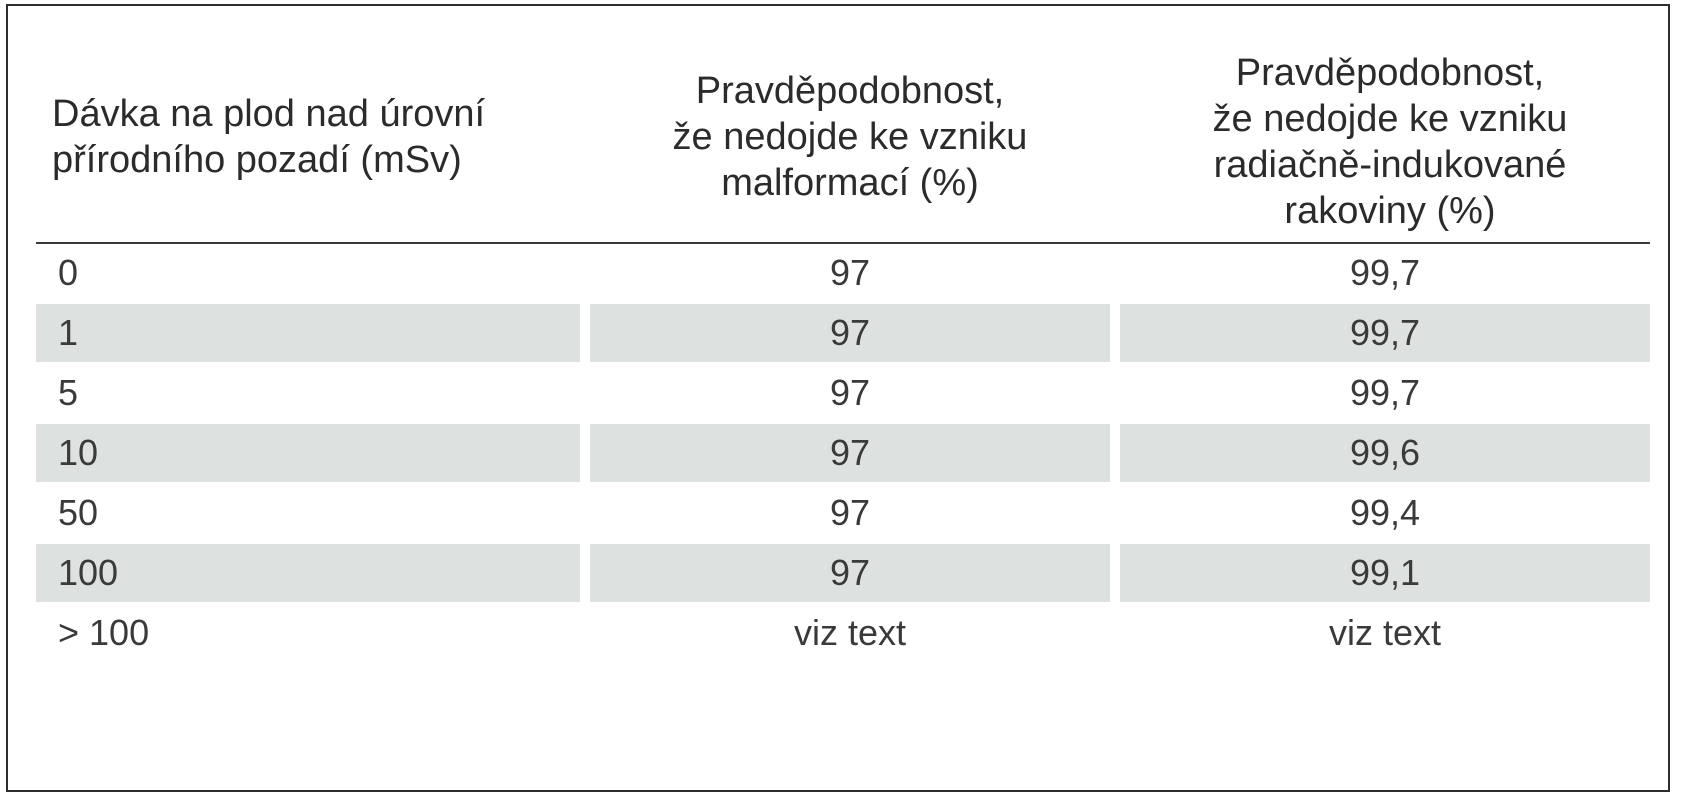  Describe the element at coordinates (1385, 453) in the screenshot. I see `cell-cancer: 99,6` at that location.